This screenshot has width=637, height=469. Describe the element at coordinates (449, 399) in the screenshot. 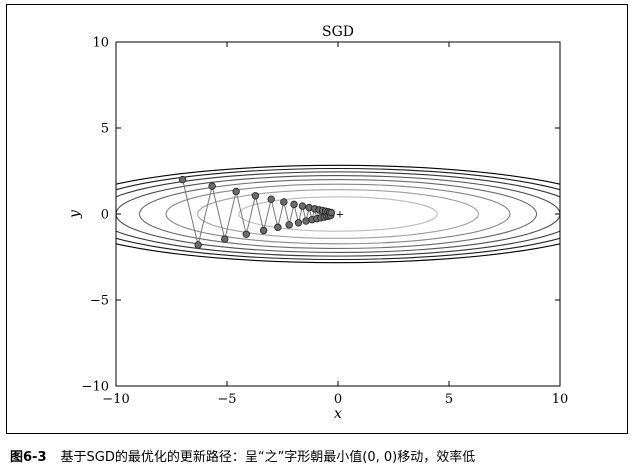

I see `x-tick-label: 5` at that location.